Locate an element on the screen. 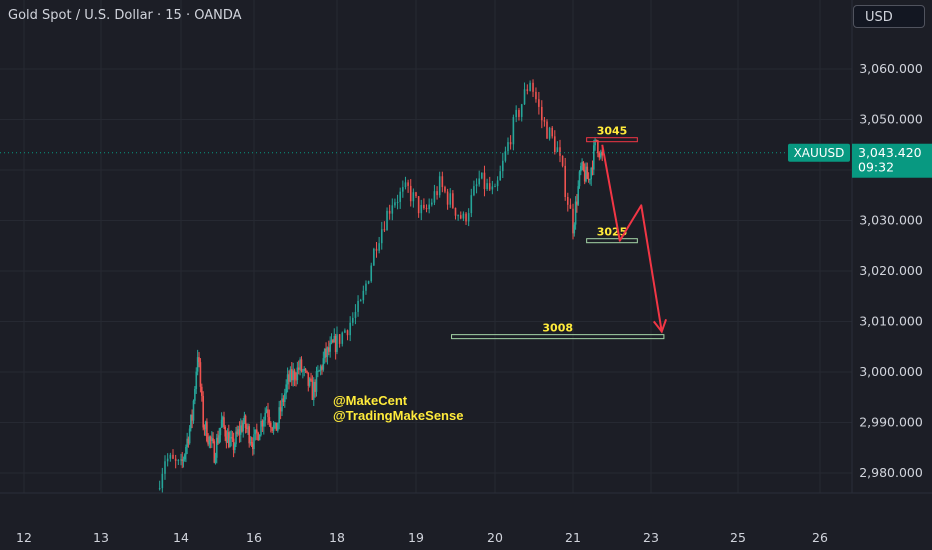 The width and height of the screenshot is (932, 550). level-zone-box is located at coordinates (558, 337).